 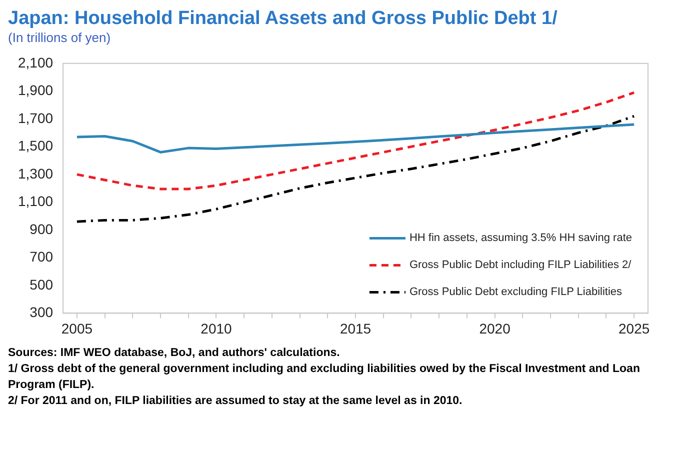 I want to click on x-tick-label: 2010, so click(x=216, y=328).